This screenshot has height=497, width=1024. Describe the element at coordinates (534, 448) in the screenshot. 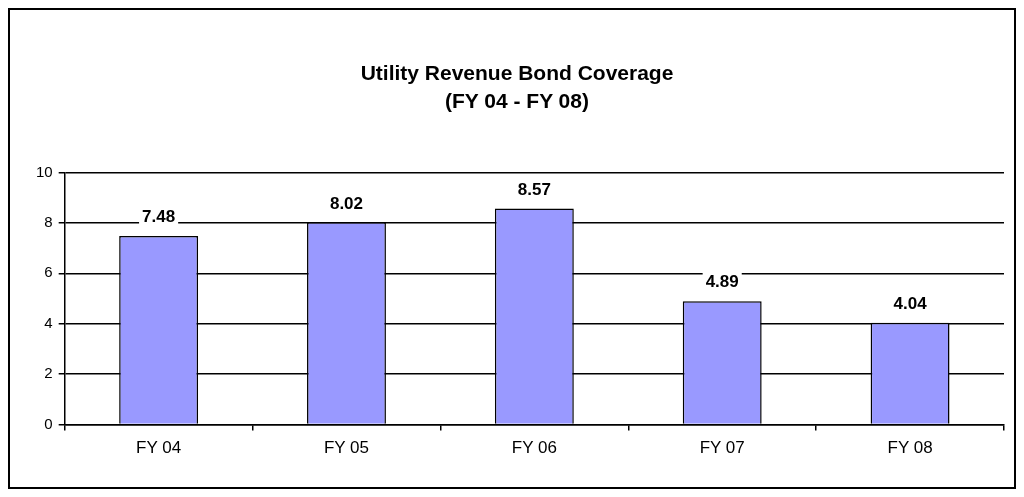

I see `x-tick-label: FY 06` at that location.